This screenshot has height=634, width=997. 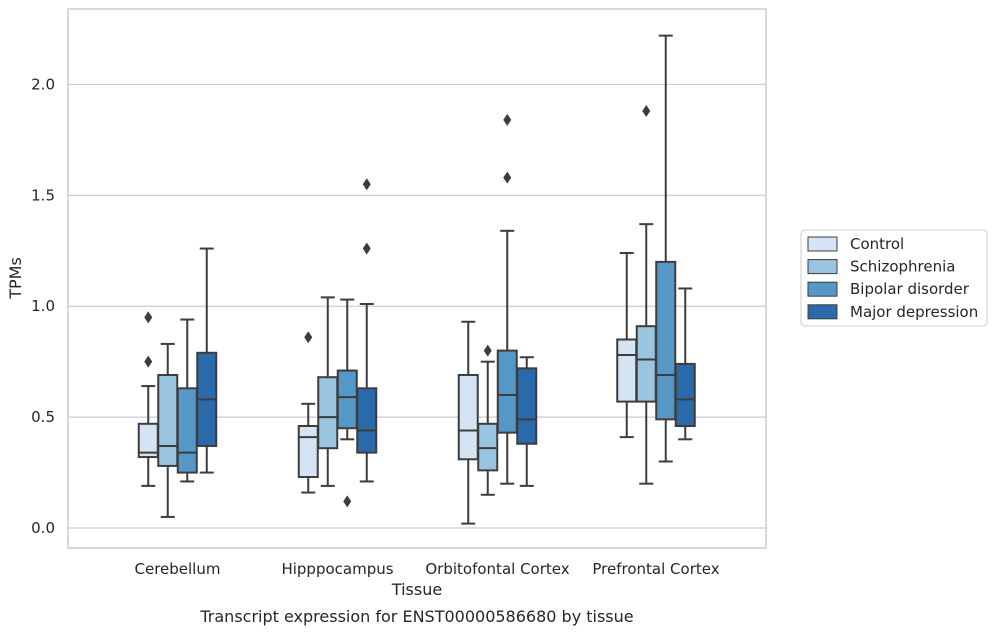 What do you see at coordinates (43, 195) in the screenshot?
I see `y-tick-label: 1.5` at bounding box center [43, 195].